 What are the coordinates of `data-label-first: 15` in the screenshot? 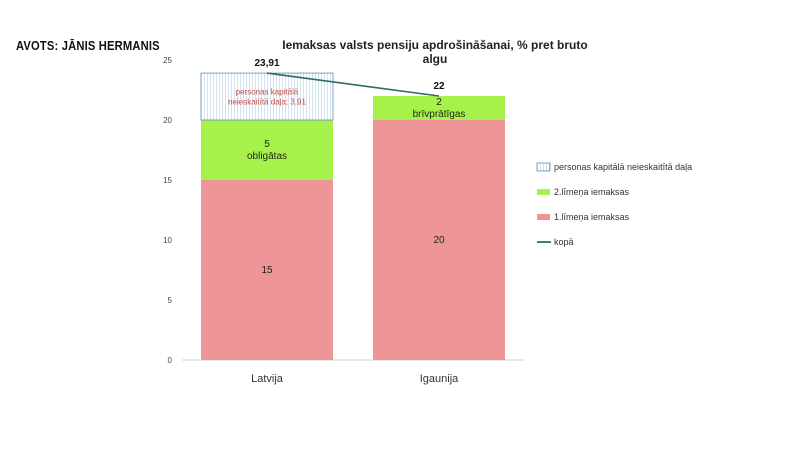 It's located at (267, 270).